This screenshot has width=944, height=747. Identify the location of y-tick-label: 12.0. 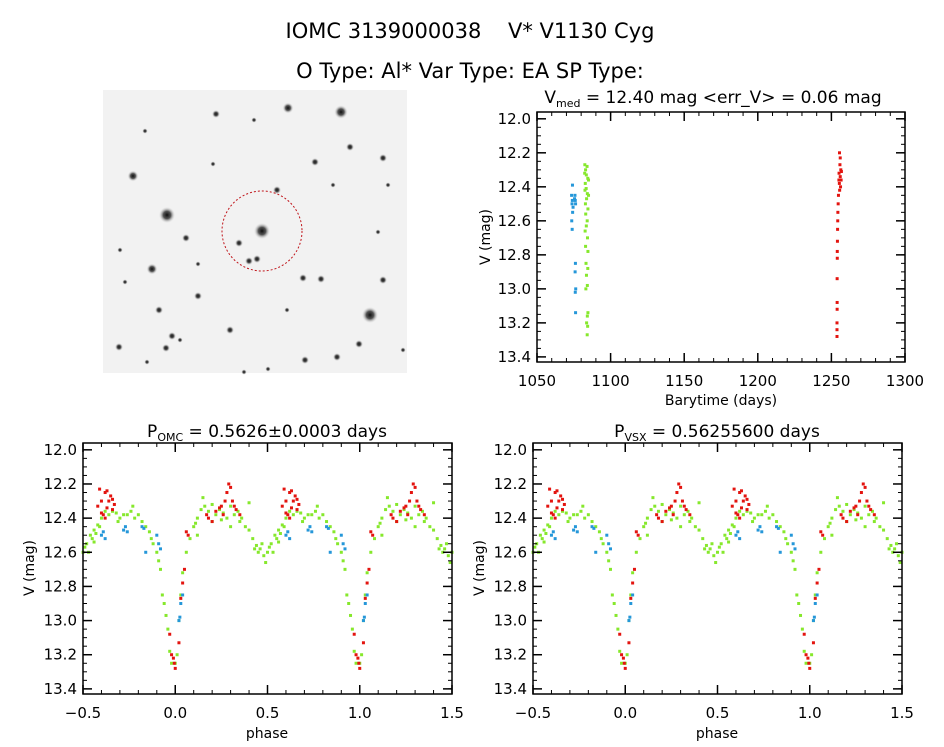
(60, 450).